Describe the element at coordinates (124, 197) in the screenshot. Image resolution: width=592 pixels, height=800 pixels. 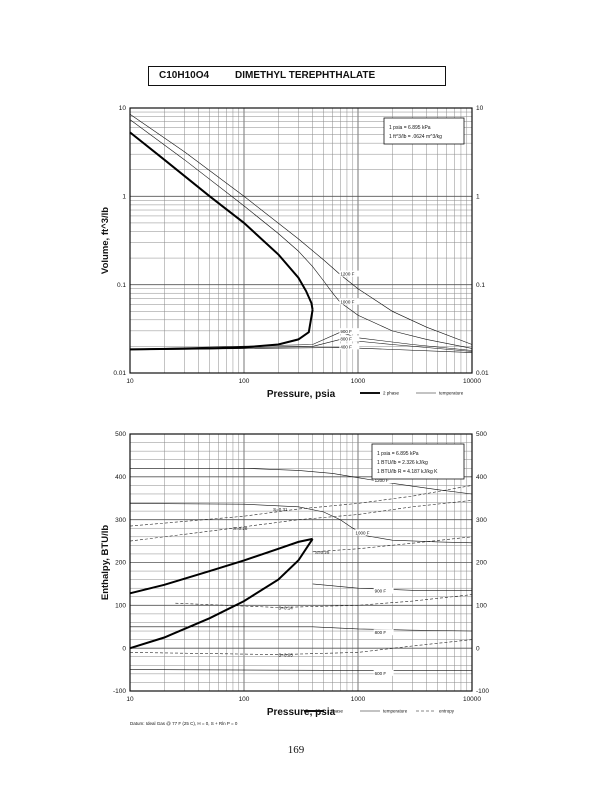
I see `y-tick-label-left: 1` at that location.